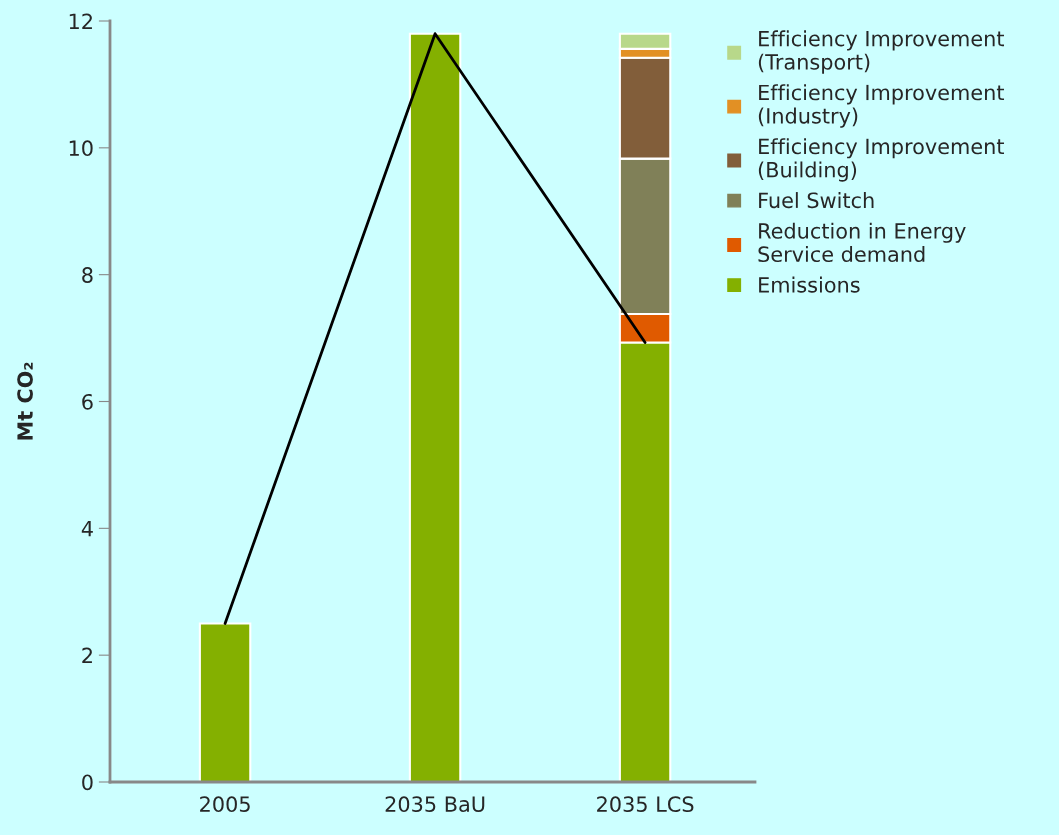 The image size is (1059, 835). What do you see at coordinates (809, 284) in the screenshot?
I see `legend-label: Emissions` at bounding box center [809, 284].